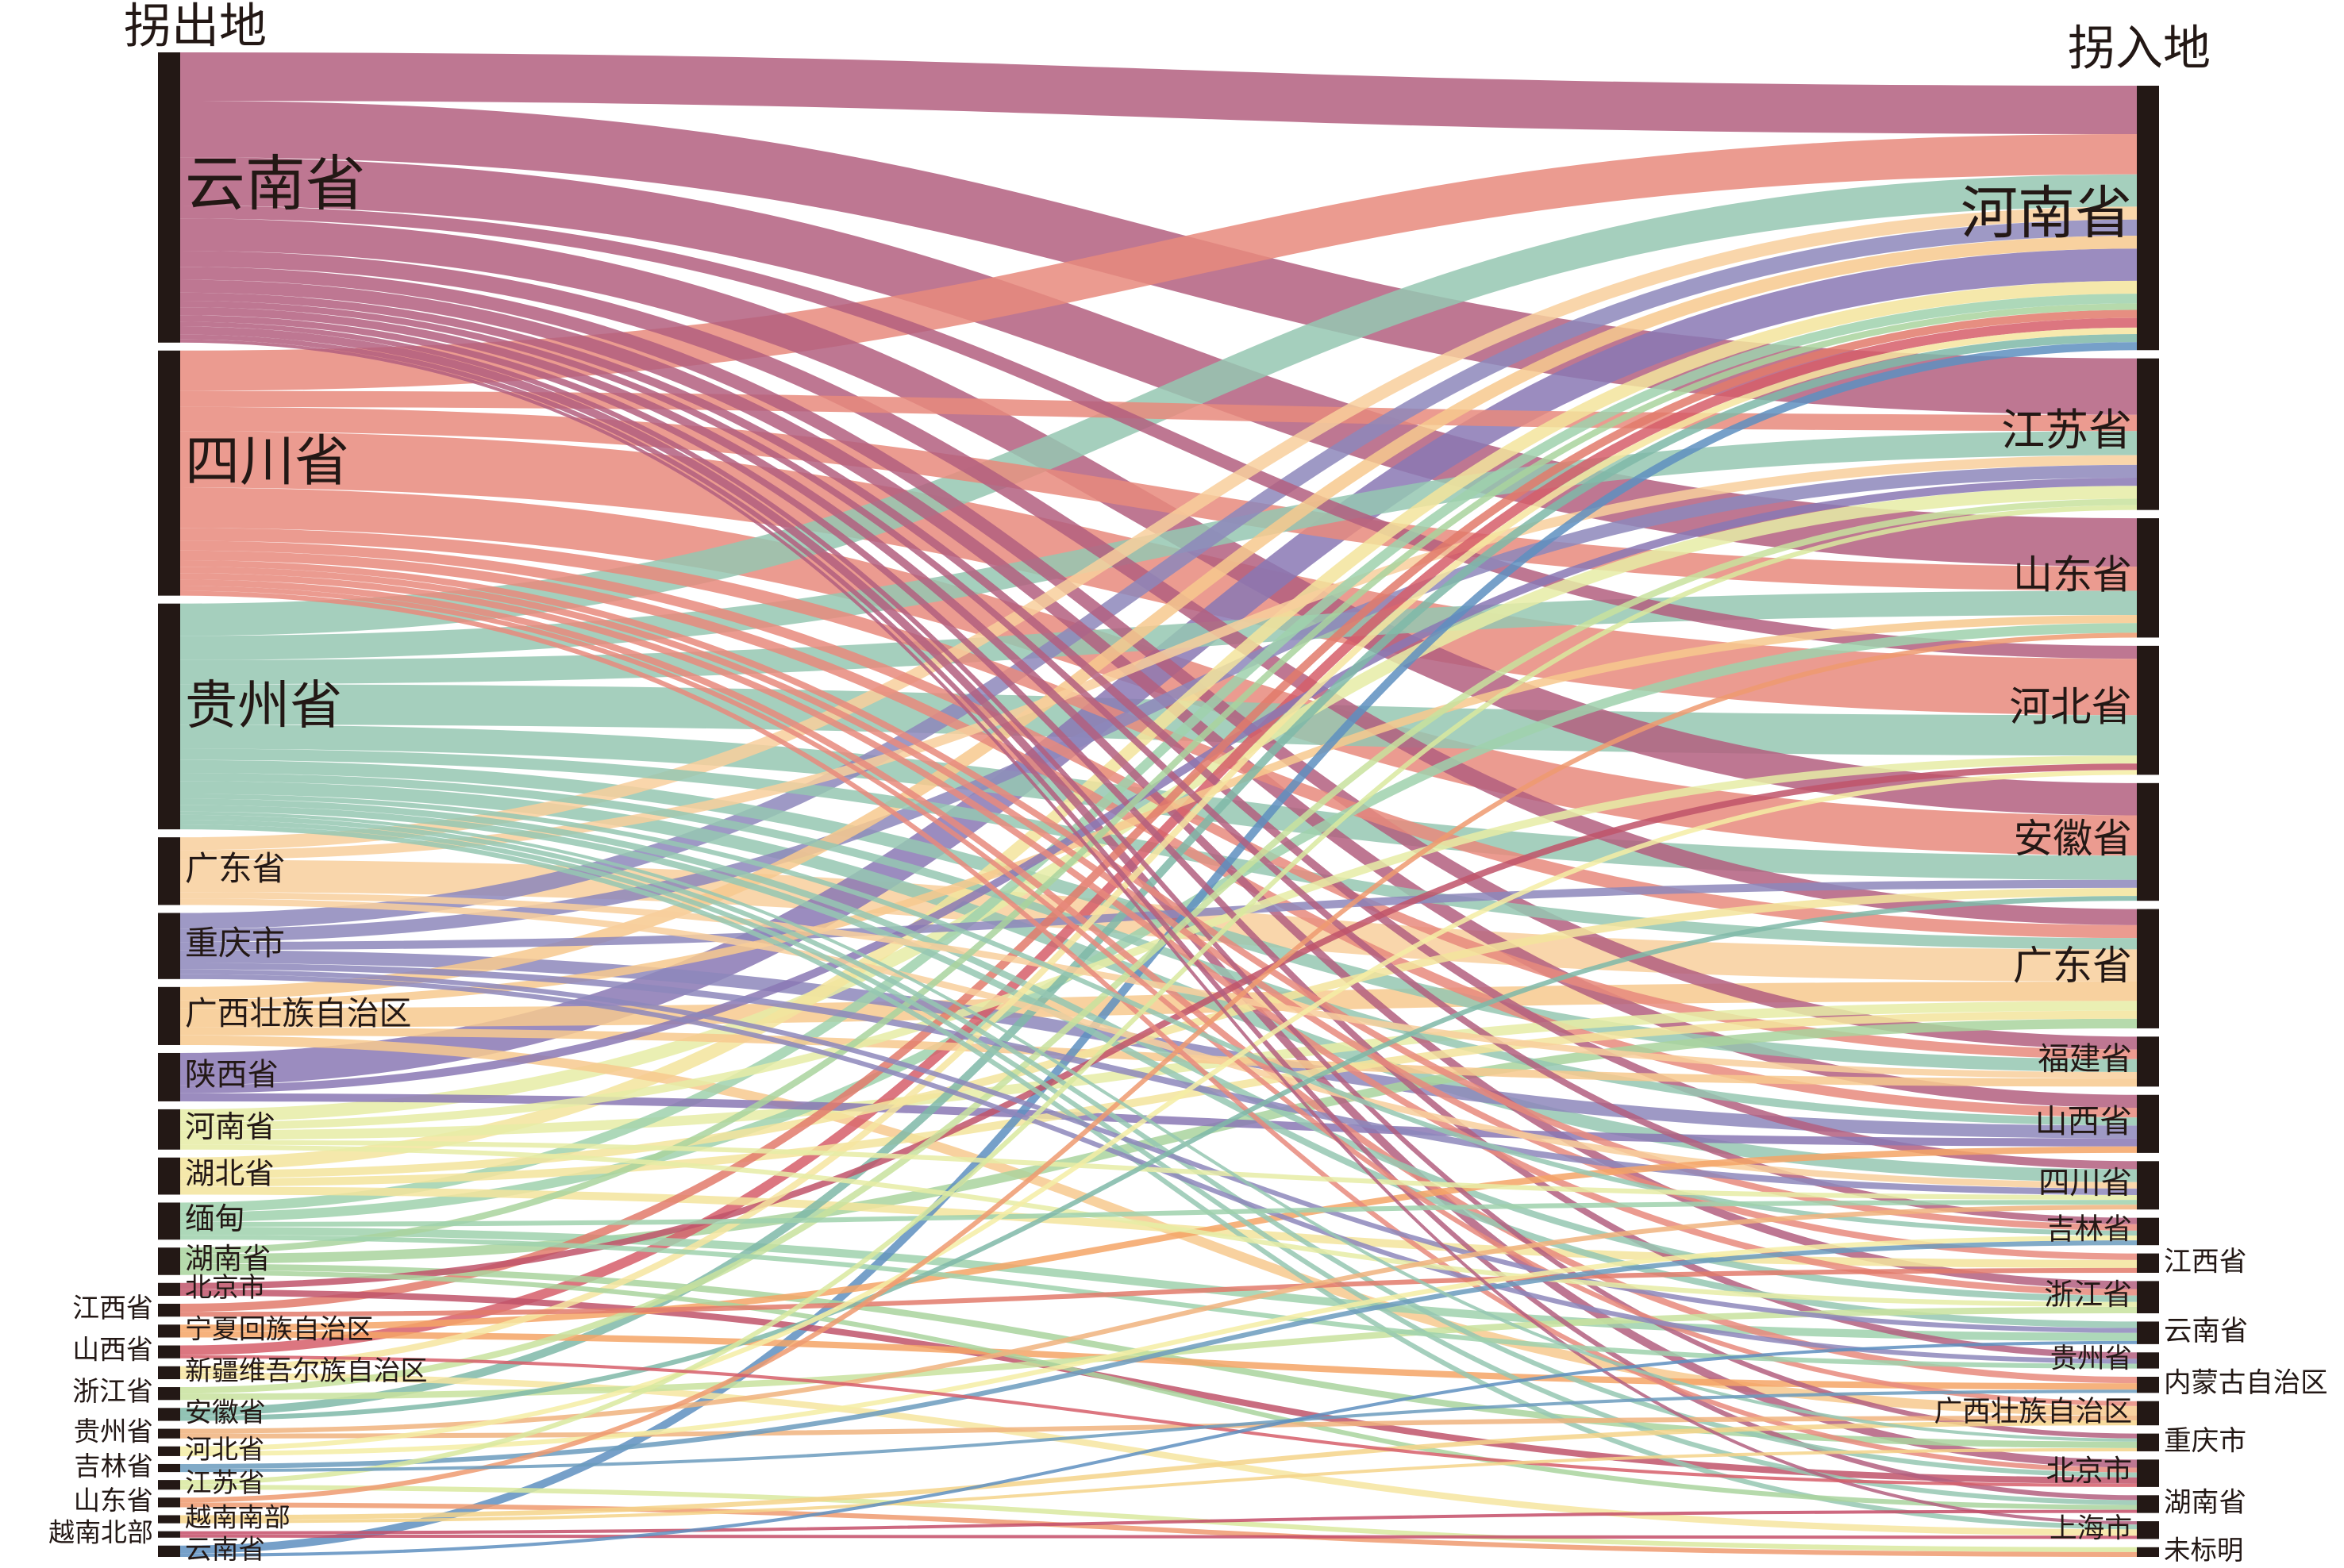 This screenshot has width=2344, height=1568. Describe the element at coordinates (2072, 966) in the screenshot. I see `target-label: 广东省` at that location.